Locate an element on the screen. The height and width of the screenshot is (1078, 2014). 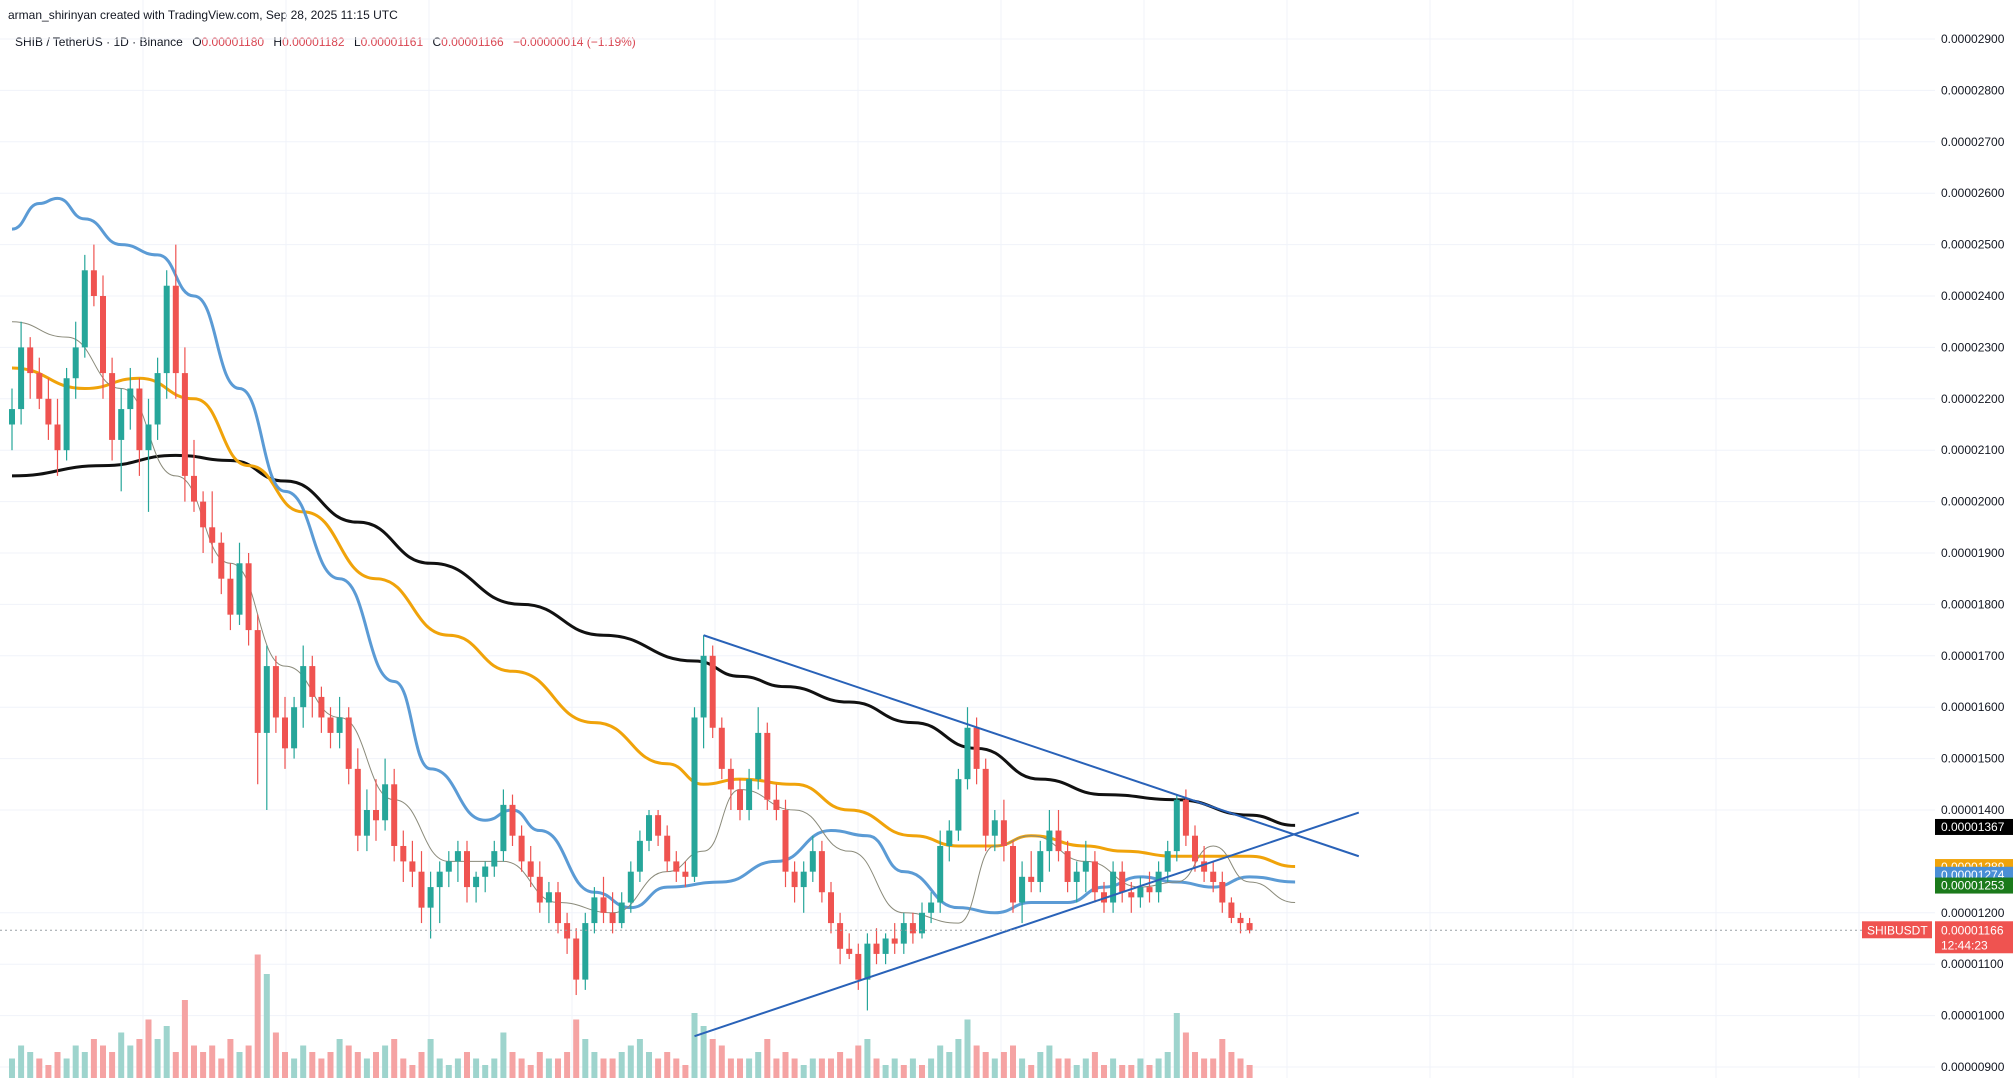
y-tick-label: 0.00001200 is located at coordinates (1973, 913).